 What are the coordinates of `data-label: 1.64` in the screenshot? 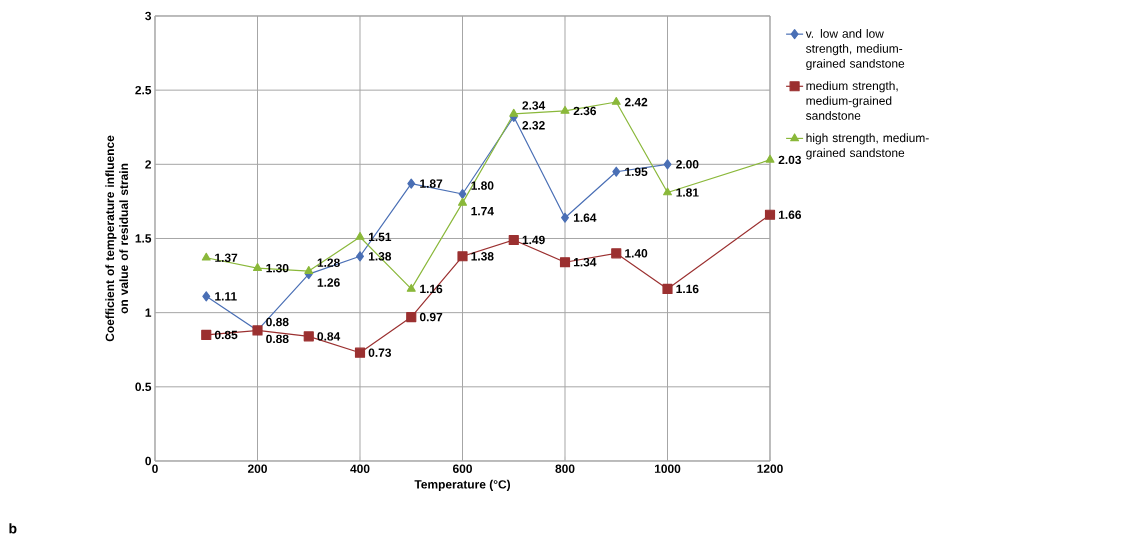 It's located at (585, 217).